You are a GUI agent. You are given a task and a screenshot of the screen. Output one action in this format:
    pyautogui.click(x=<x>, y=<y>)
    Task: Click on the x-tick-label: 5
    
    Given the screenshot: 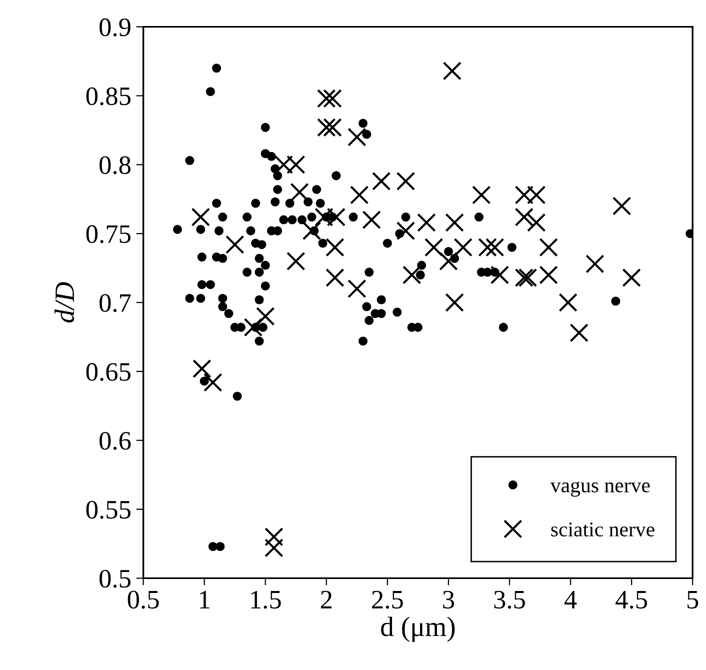 What is the action you would take?
    pyautogui.click(x=693, y=600)
    